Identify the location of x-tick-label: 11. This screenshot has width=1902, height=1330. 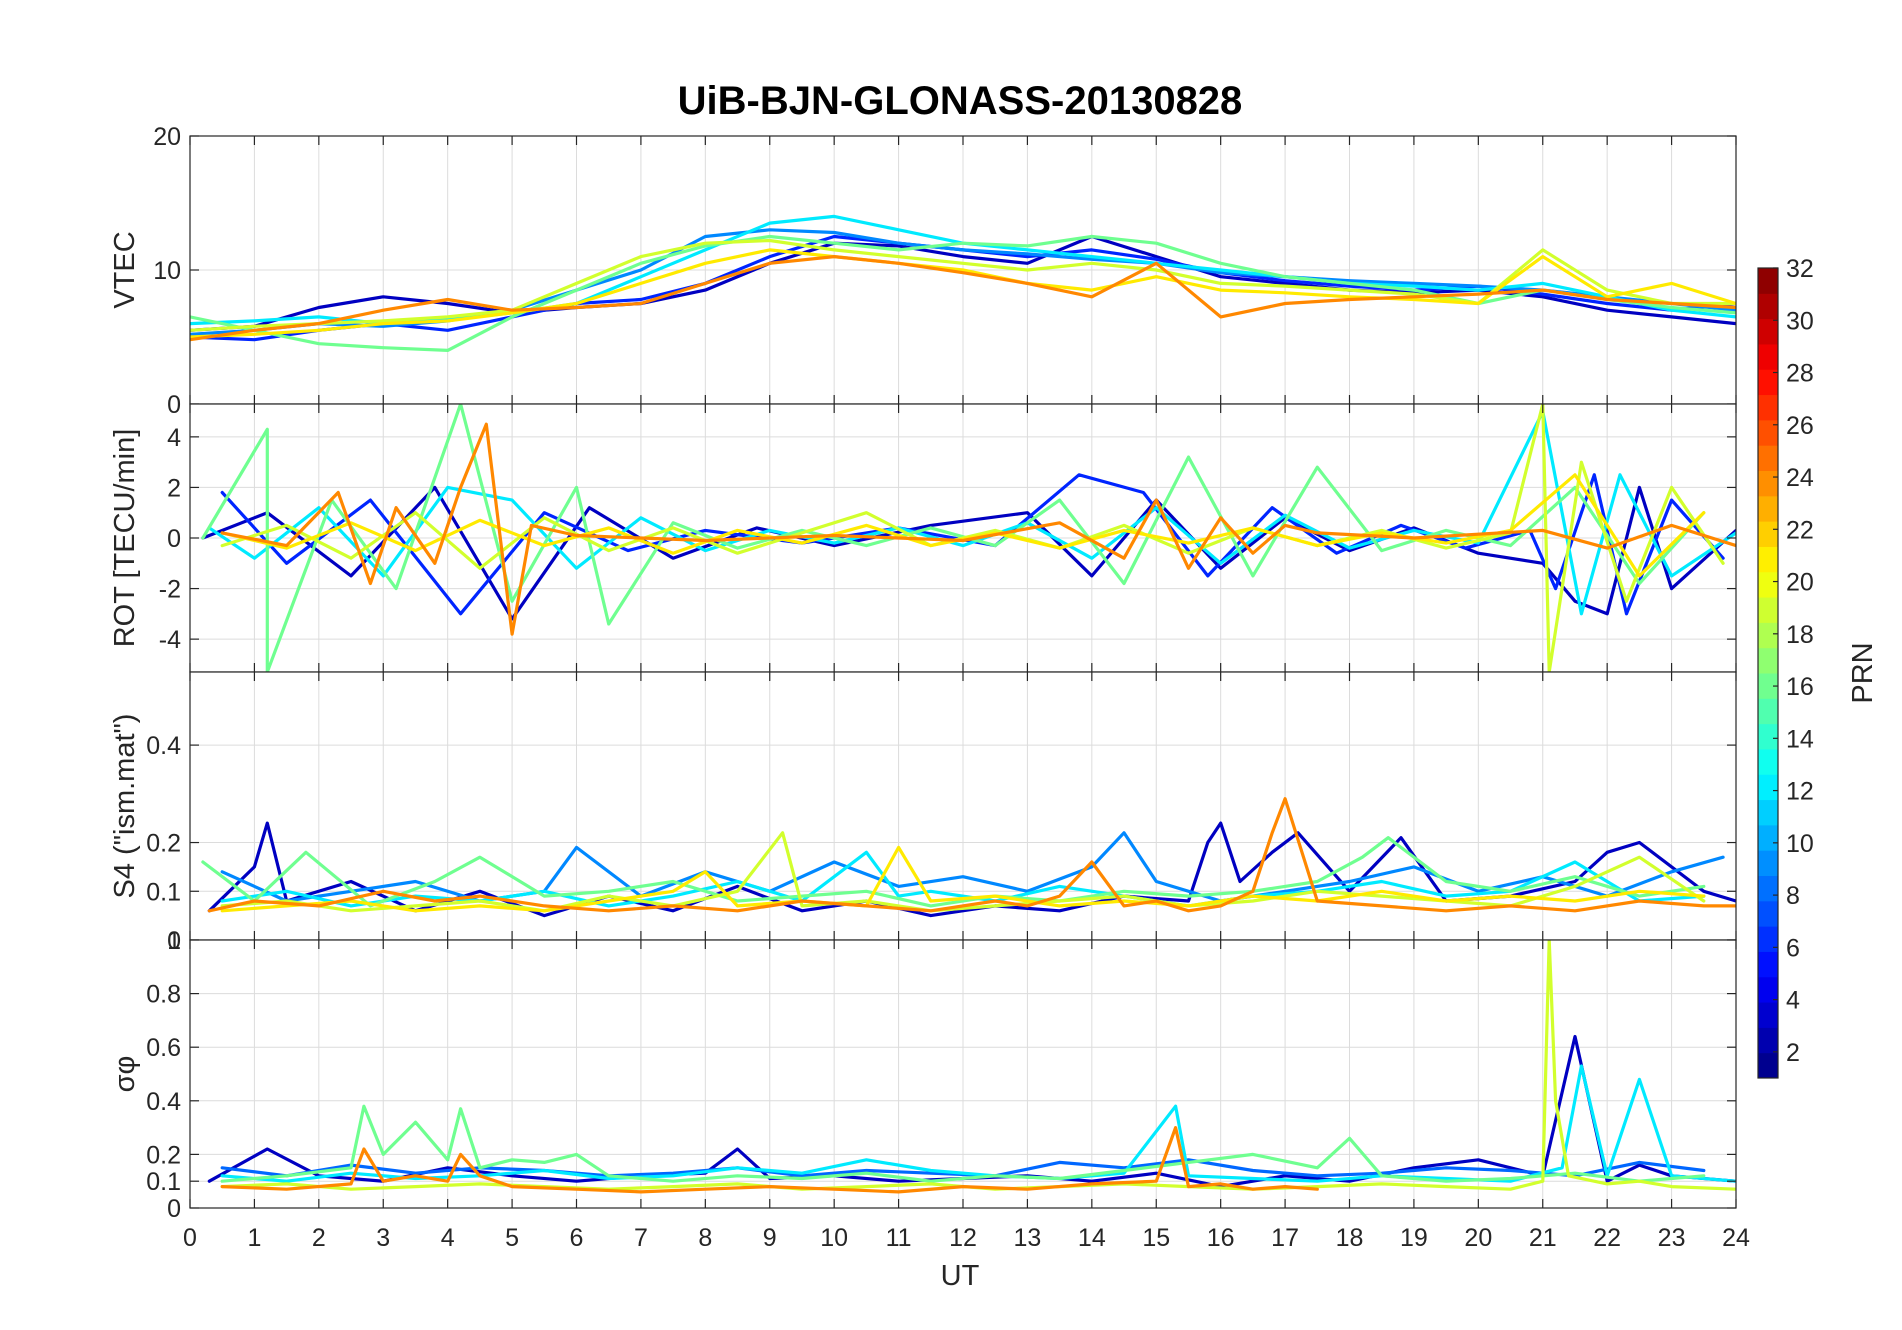
(899, 1238).